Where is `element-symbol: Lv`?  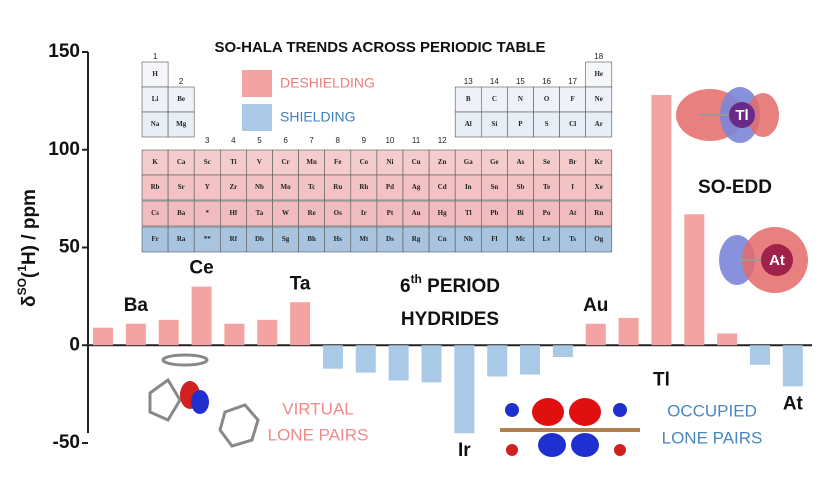 element-symbol: Lv is located at coordinates (546, 239).